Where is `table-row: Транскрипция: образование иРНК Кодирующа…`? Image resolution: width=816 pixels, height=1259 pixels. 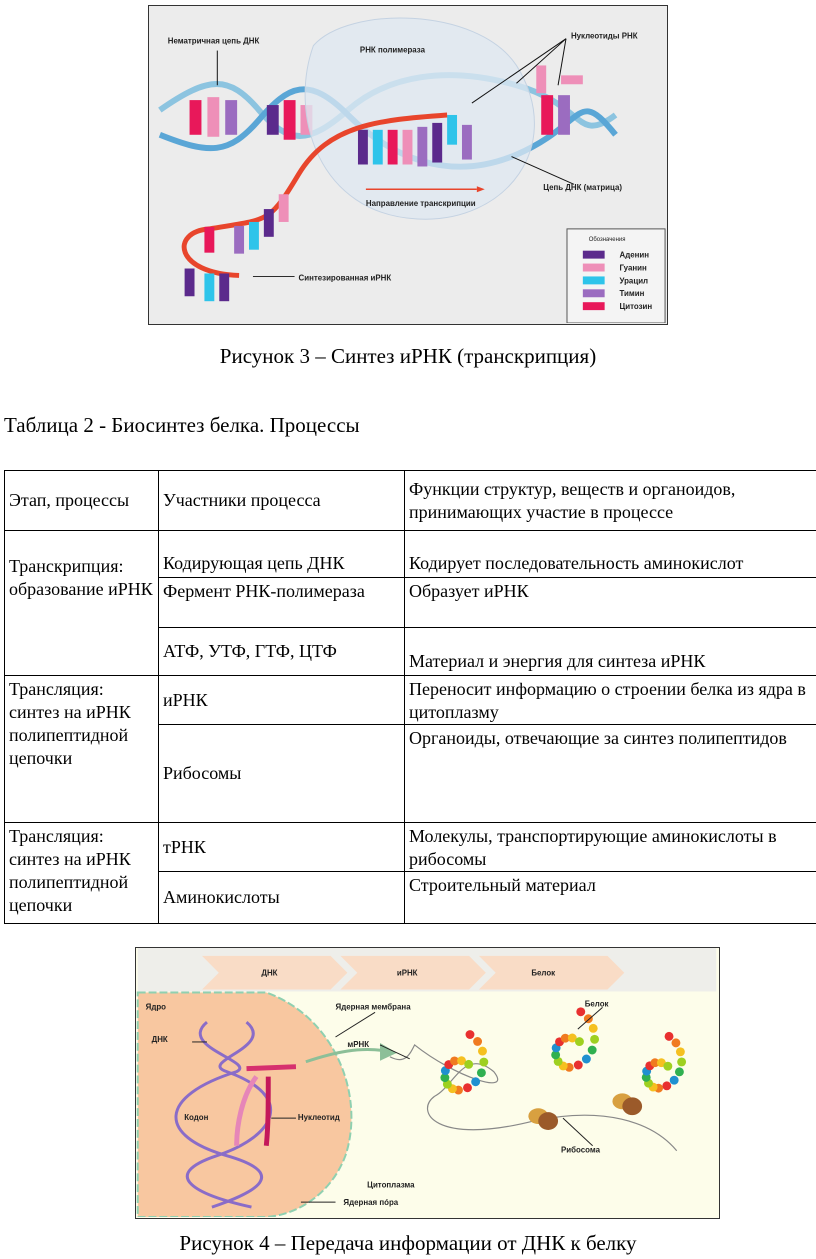
table-row: Транскрипция: образование иРНК Кодирующа… is located at coordinates (410, 603).